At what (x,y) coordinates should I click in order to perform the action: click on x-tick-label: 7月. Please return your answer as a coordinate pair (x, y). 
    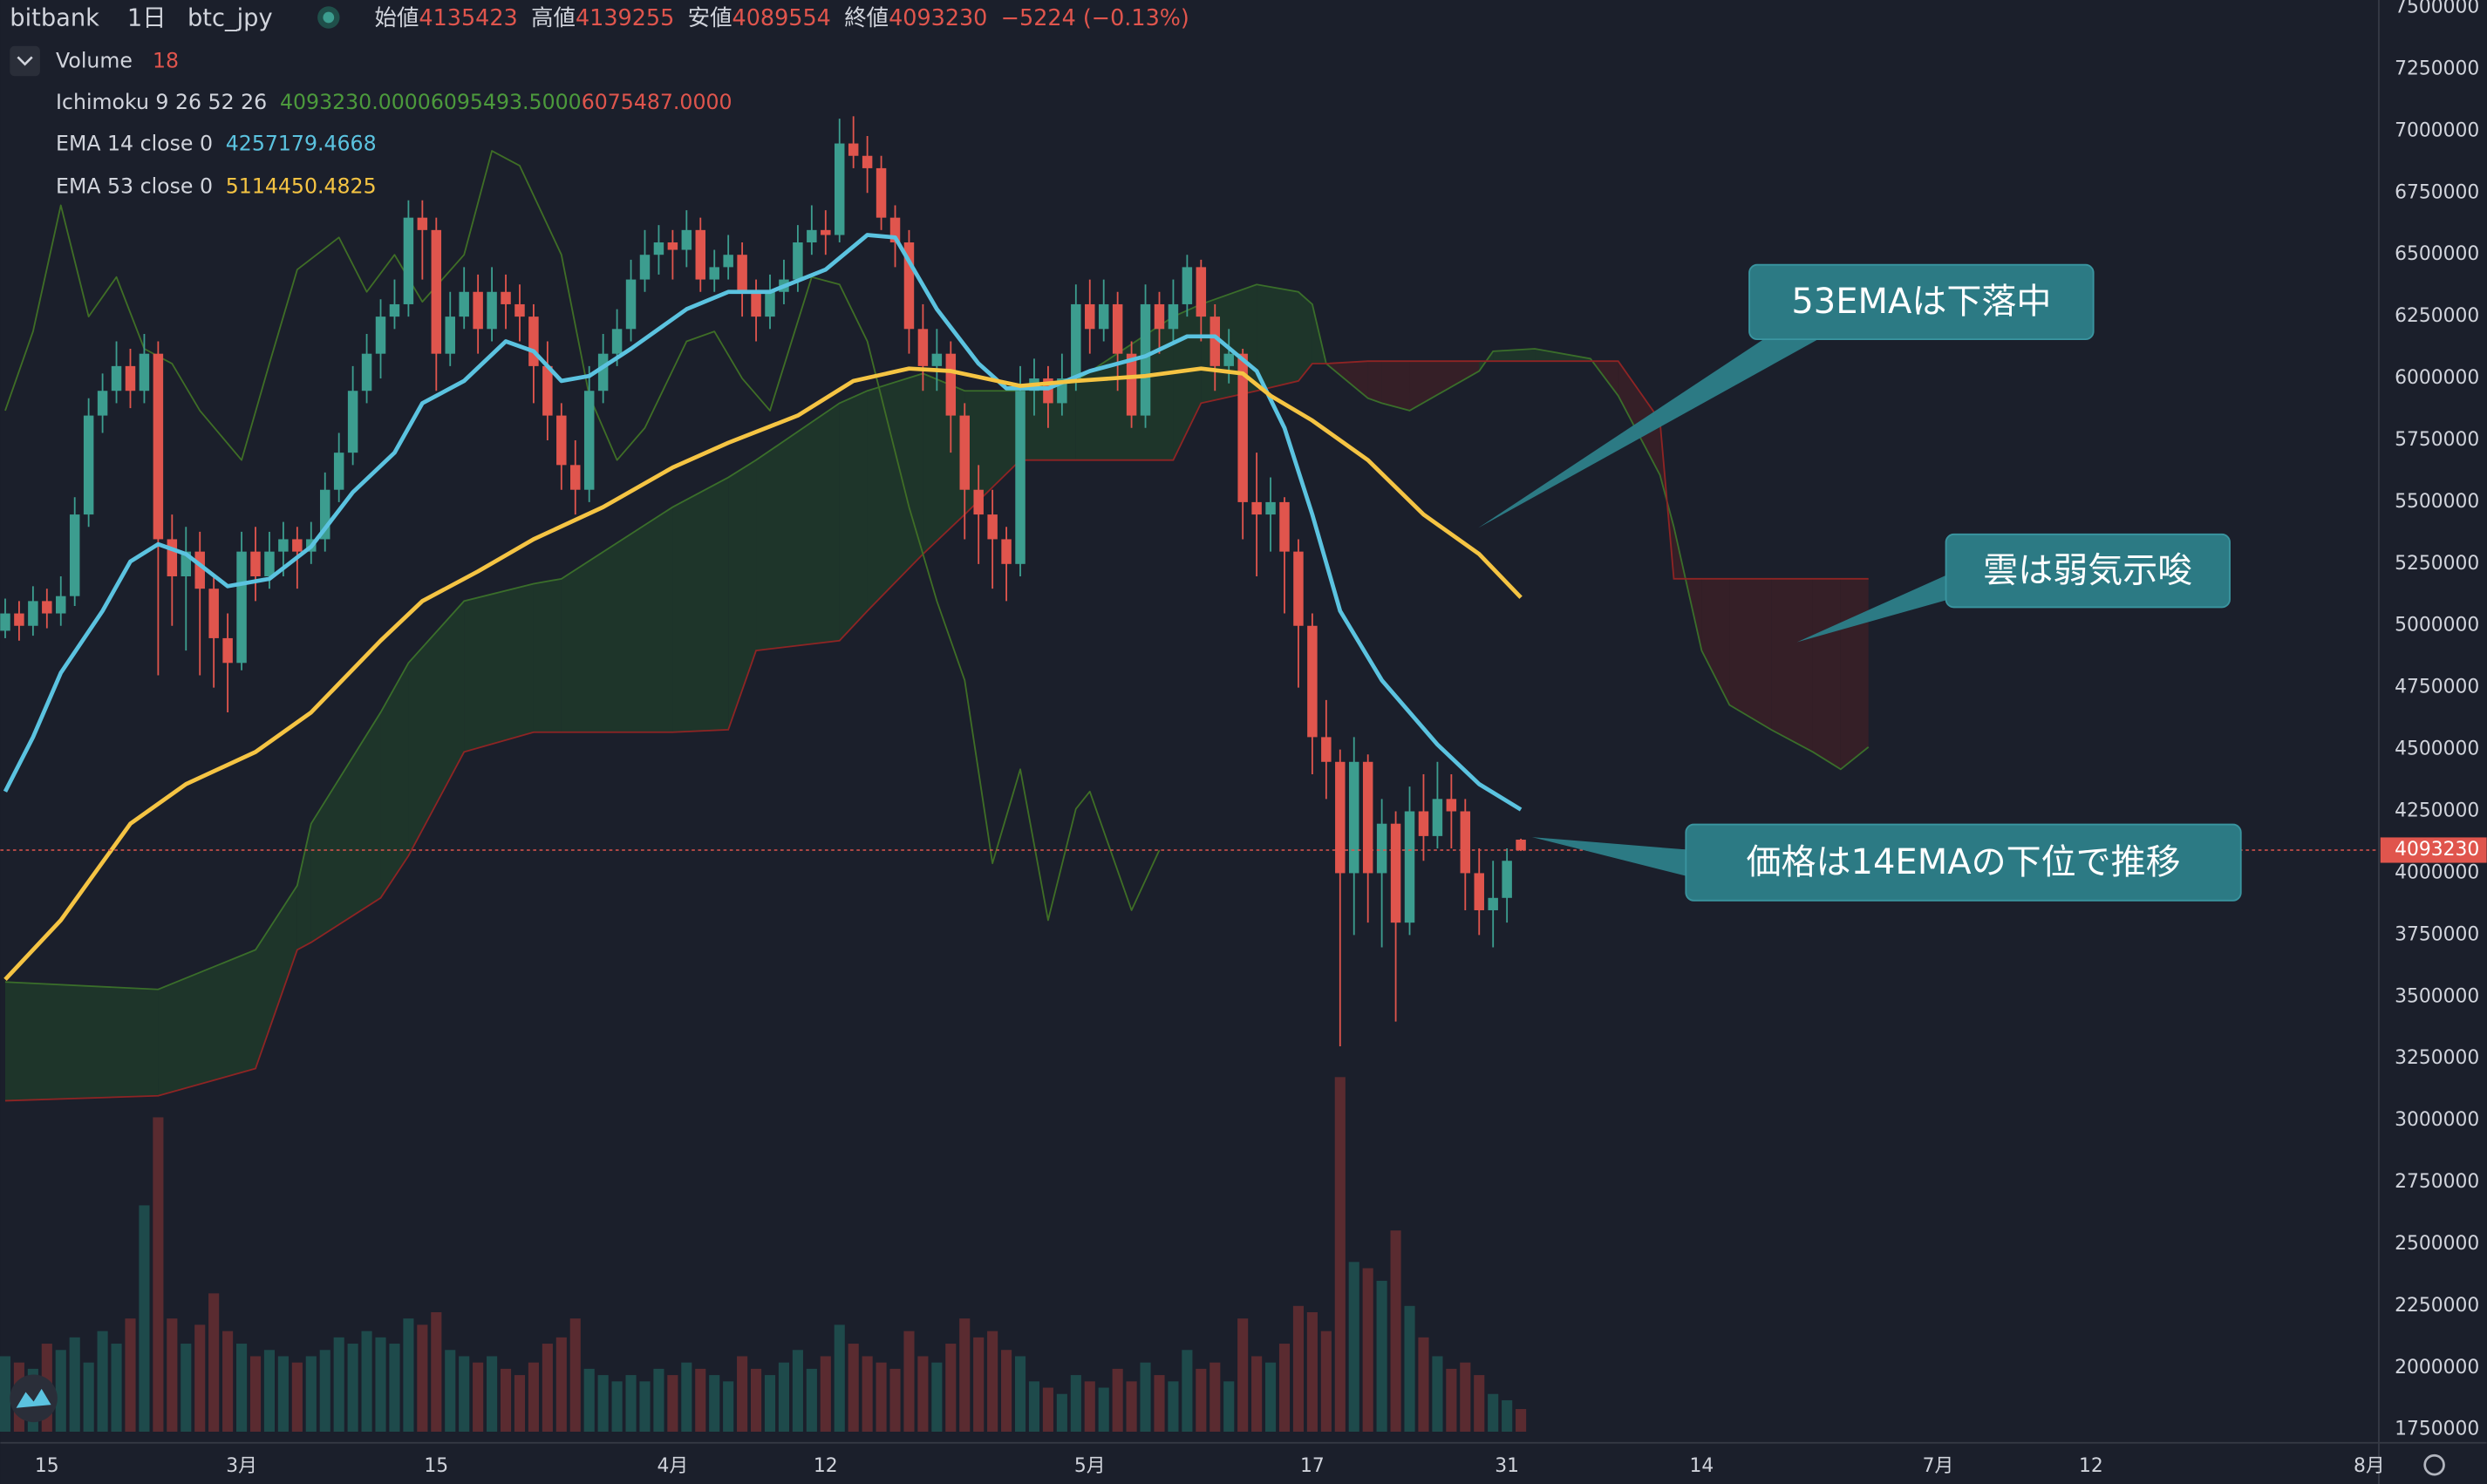
    Looking at the image, I should click on (1938, 1466).